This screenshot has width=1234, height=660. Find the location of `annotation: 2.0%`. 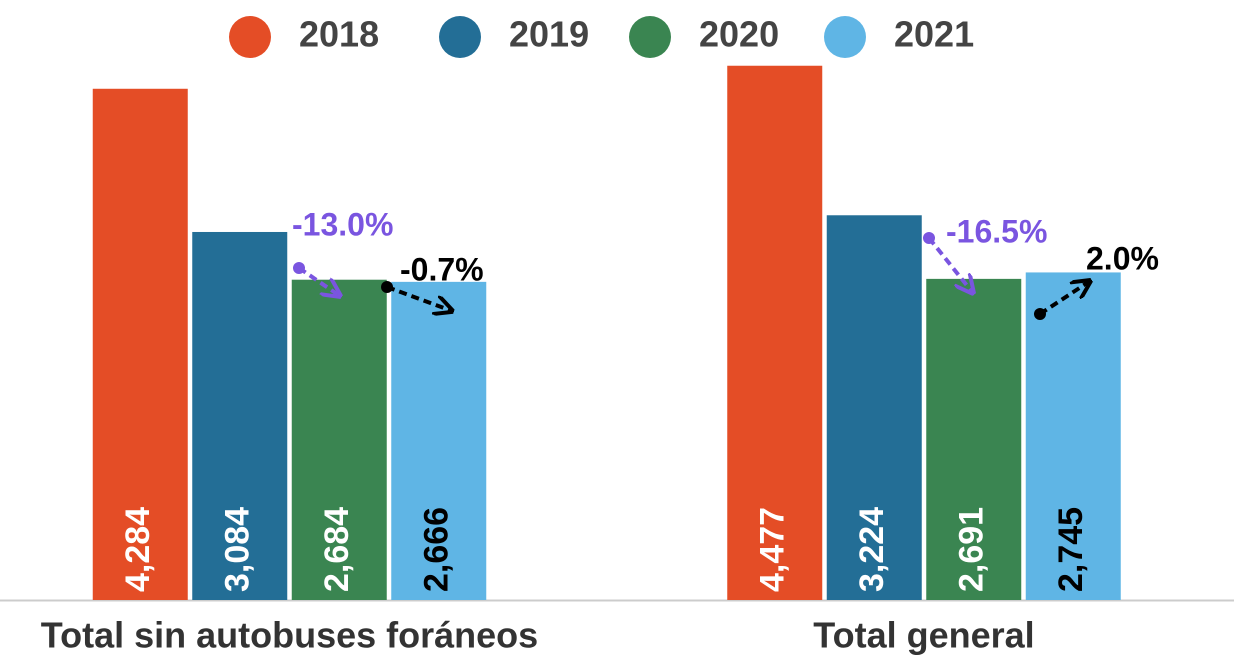

annotation: 2.0% is located at coordinates (1122, 258).